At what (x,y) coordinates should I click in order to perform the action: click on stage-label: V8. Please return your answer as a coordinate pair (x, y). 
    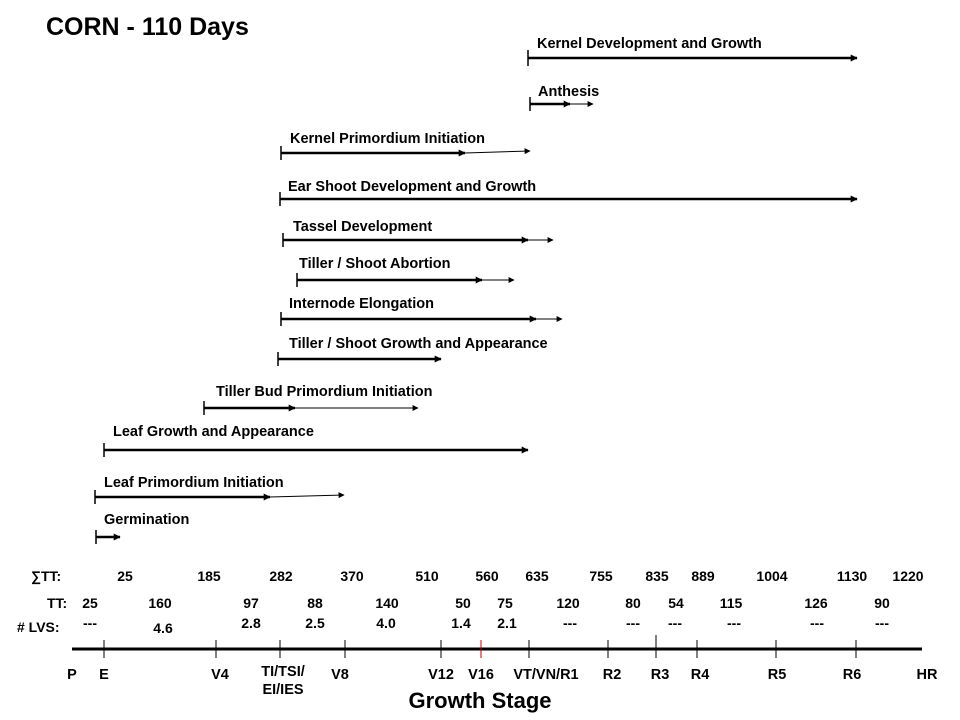
    Looking at the image, I should click on (340, 675).